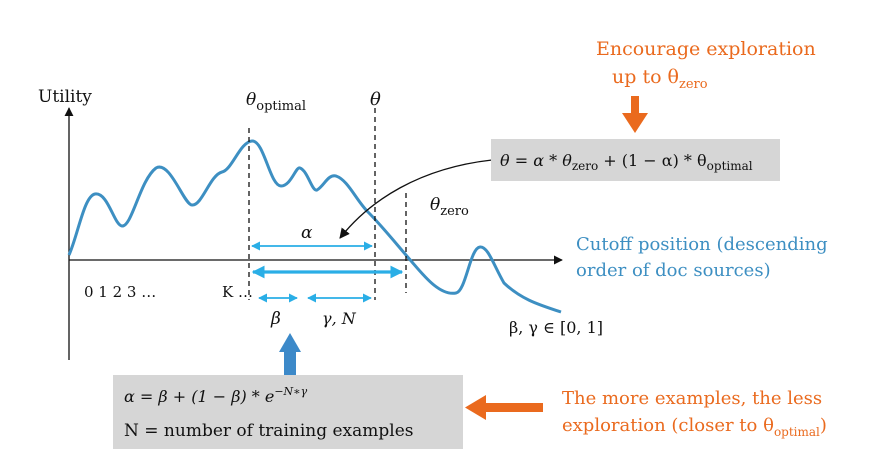 This screenshot has width=874, height=471. I want to click on training-examples-definition: N = number of training examples, so click(269, 431).